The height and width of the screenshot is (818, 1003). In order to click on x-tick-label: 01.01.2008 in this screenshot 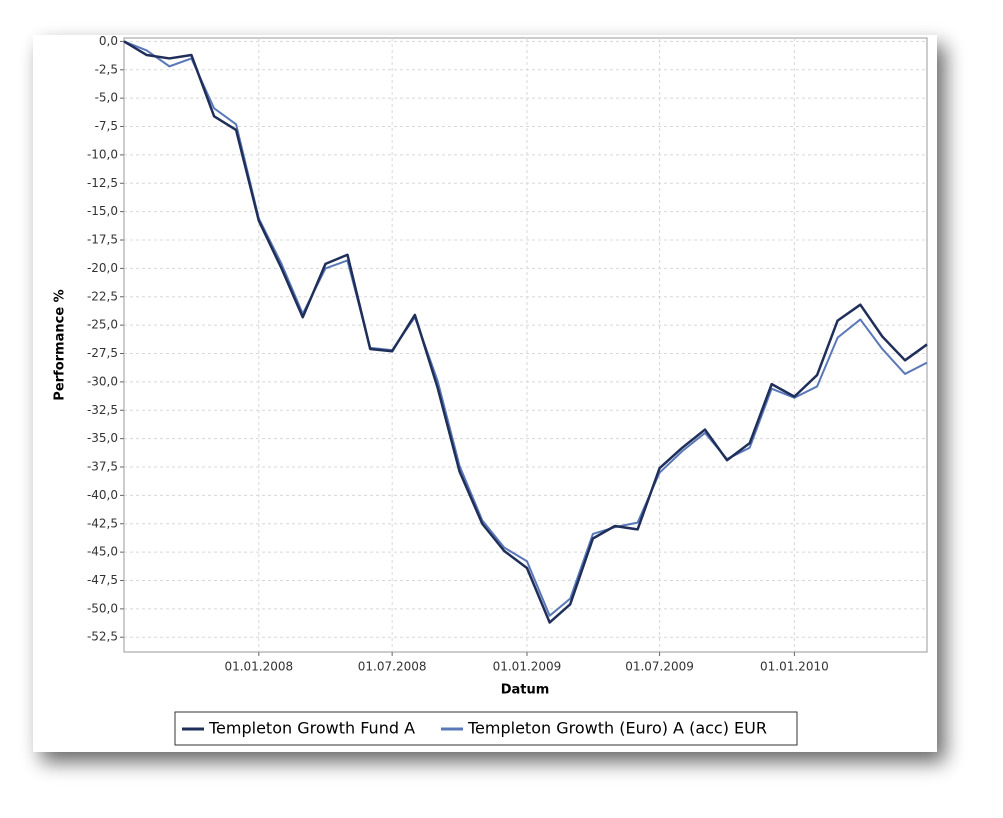, I will do `click(258, 667)`.